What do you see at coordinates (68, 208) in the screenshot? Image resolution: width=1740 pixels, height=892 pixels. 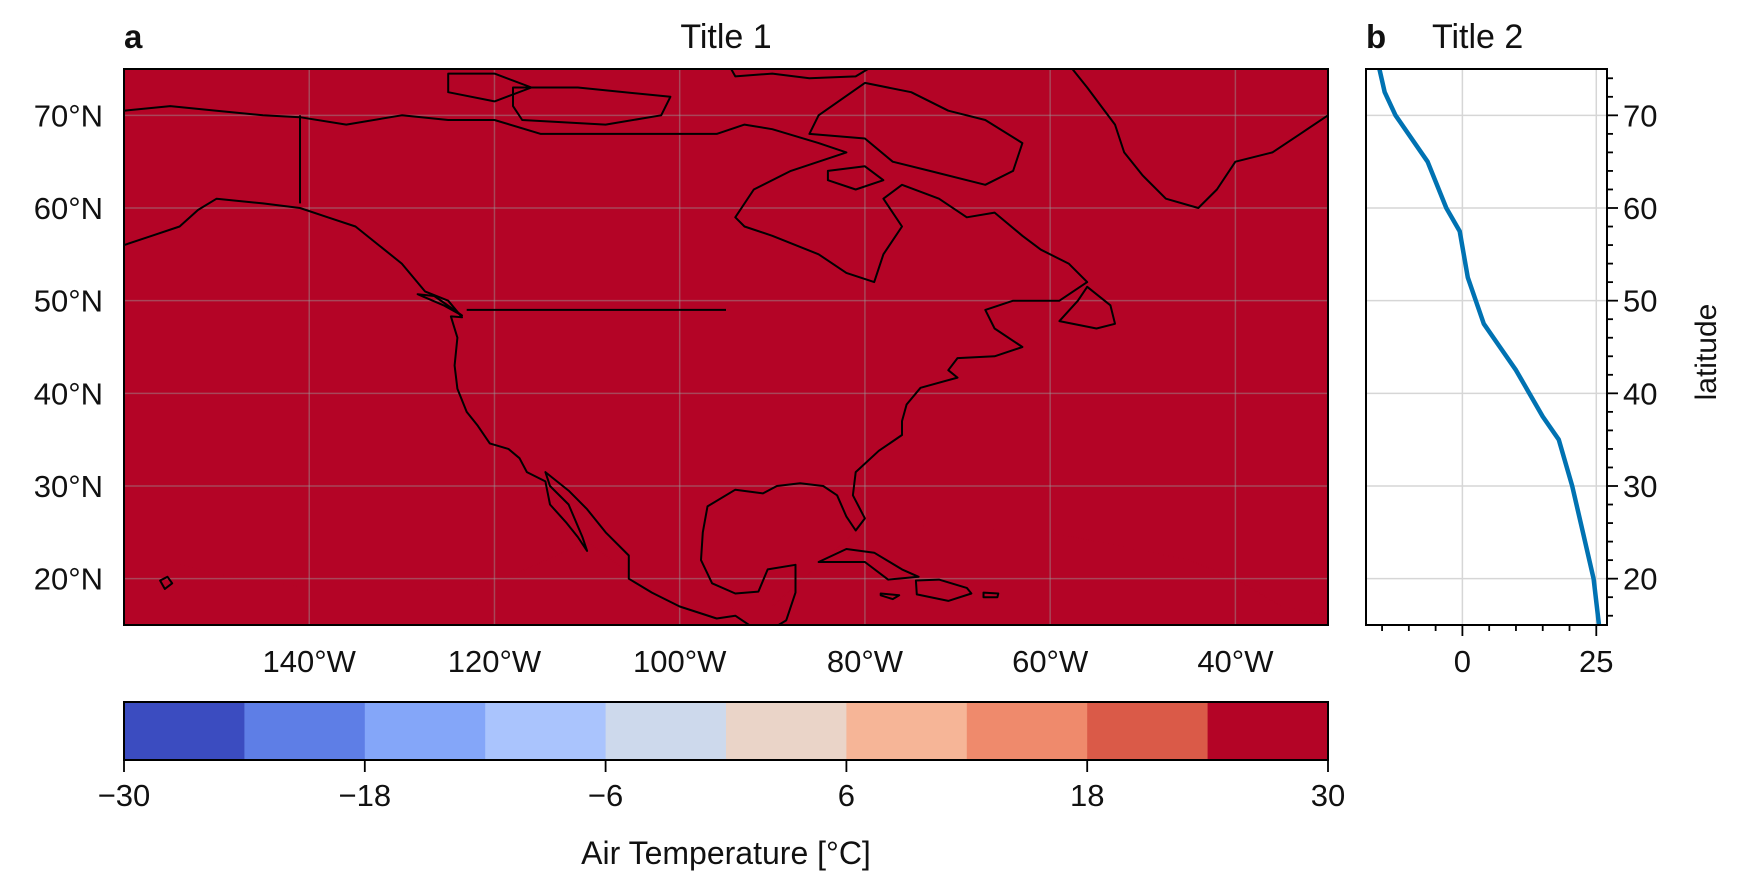 I see `latitude-tick-label: 60°N` at bounding box center [68, 208].